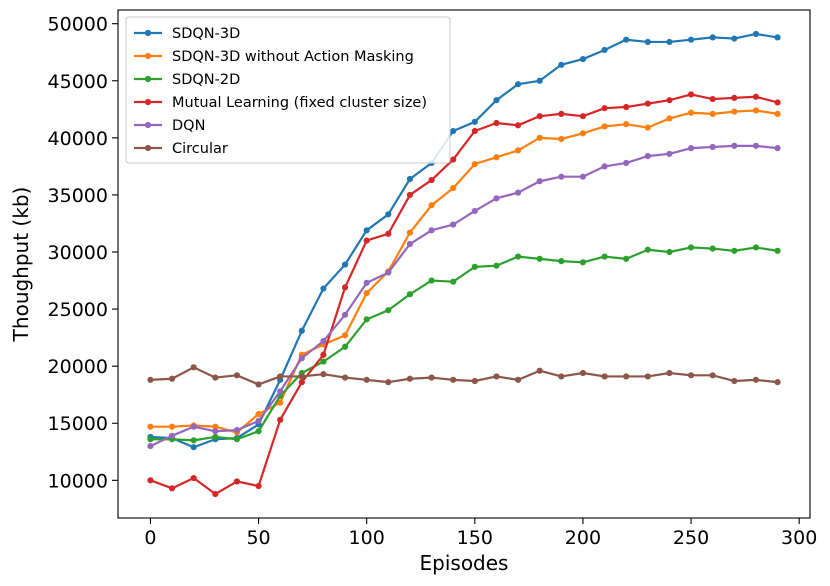 This screenshot has width=830, height=586. I want to click on legend-label: Circular, so click(200, 149).